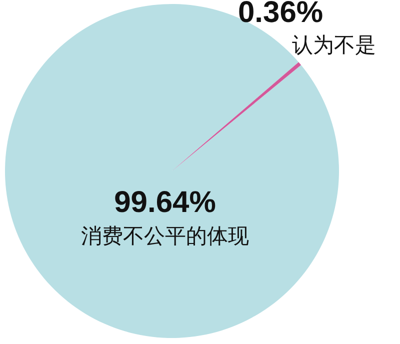 Image resolution: width=400 pixels, height=344 pixels. What do you see at coordinates (237, 116) in the screenshot?
I see `pie-slice` at bounding box center [237, 116].